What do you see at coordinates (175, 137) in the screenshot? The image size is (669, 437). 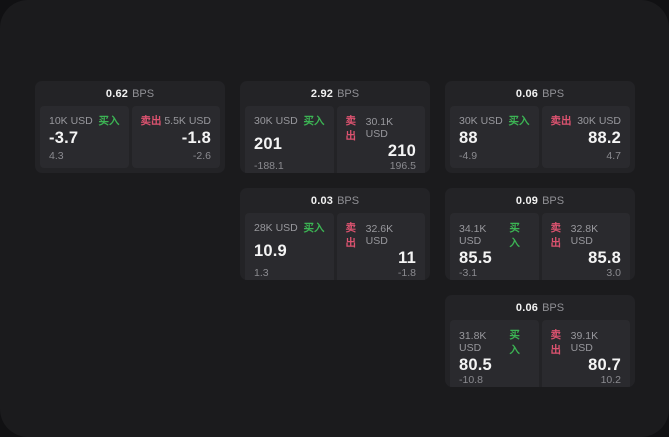 I see `sell-tile: 卖出 5.5K USD -1.8 -2.6` at bounding box center [175, 137].